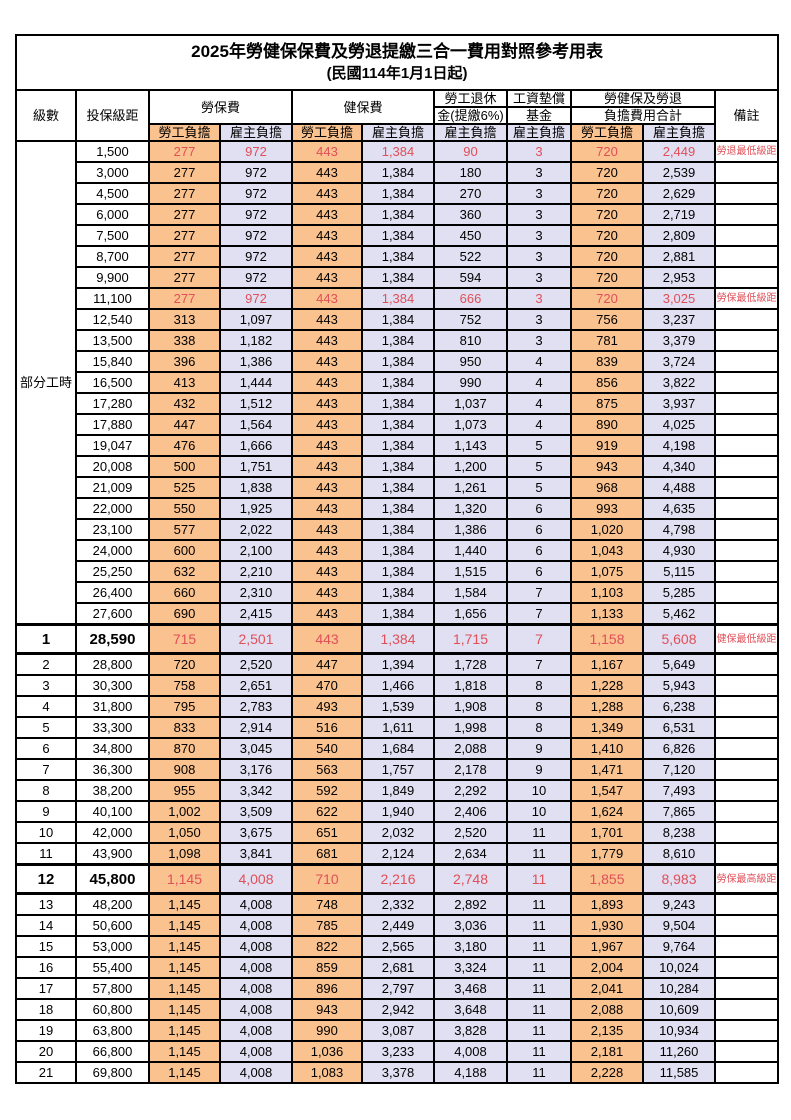  What do you see at coordinates (46, 790) in the screenshot?
I see `level-cell: 8` at bounding box center [46, 790].